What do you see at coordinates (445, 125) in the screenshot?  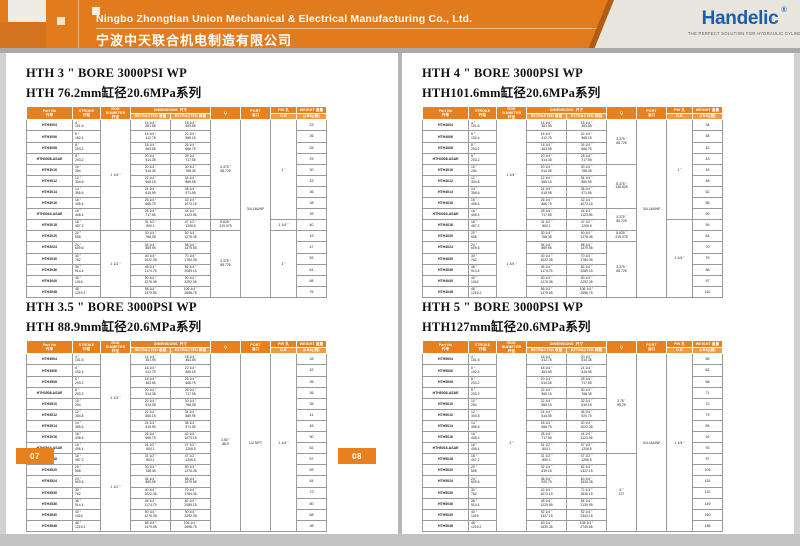 I see `cell-part-no: HTH4004` at bounding box center [445, 125].